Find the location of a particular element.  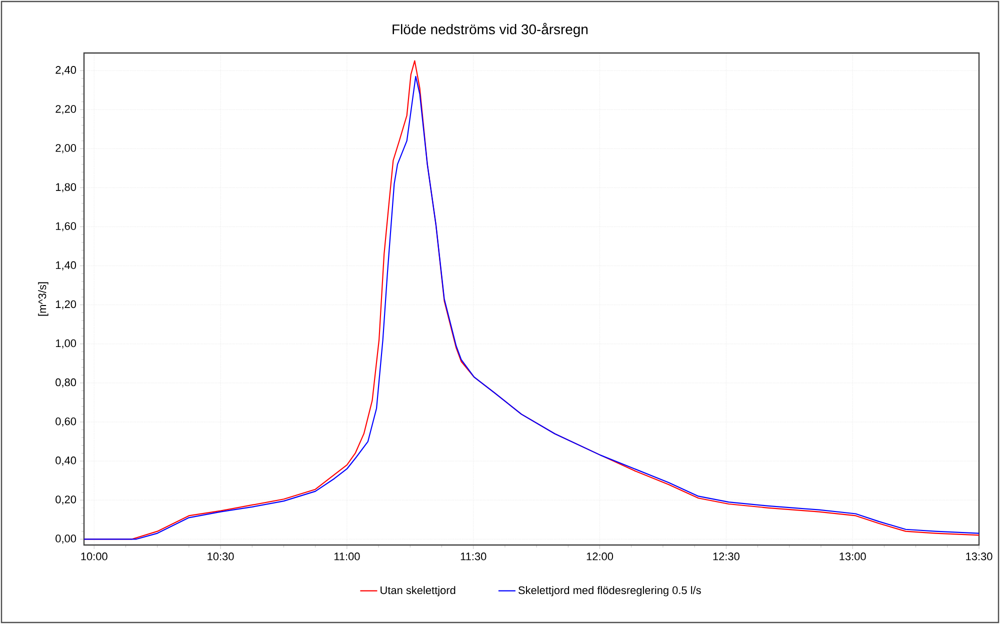

y-tick-label: 0,60 is located at coordinates (66, 422).